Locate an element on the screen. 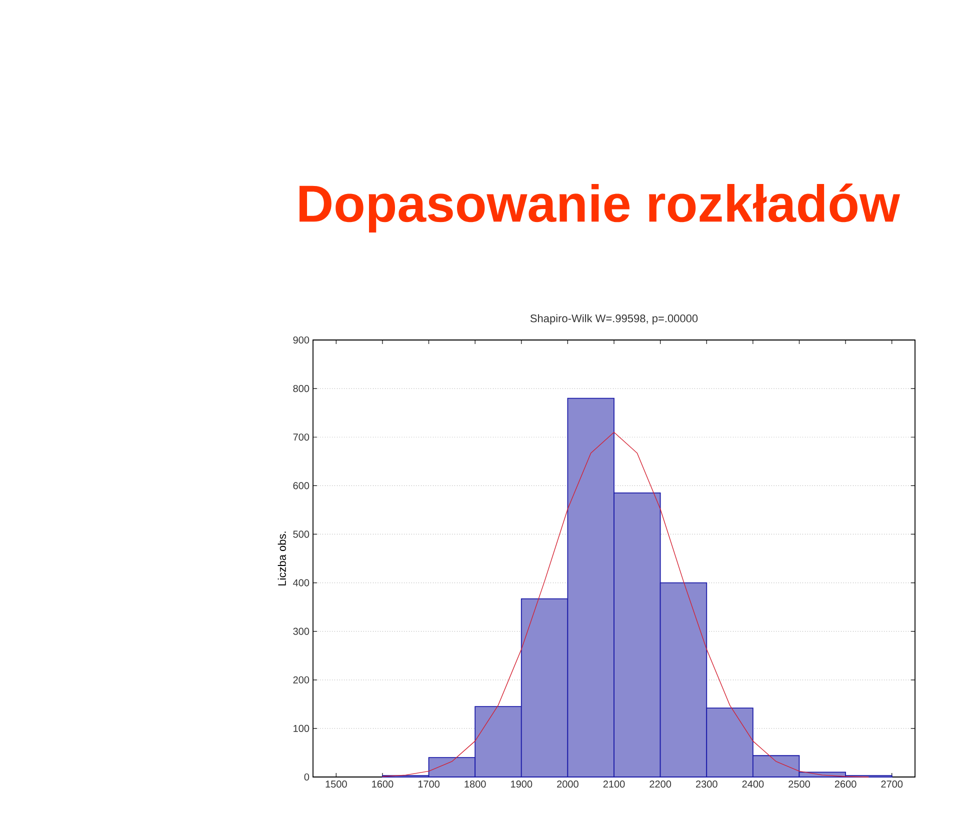 Image resolution: width=960 pixels, height=815 pixels. x-tick-label: 2400 is located at coordinates (753, 784).